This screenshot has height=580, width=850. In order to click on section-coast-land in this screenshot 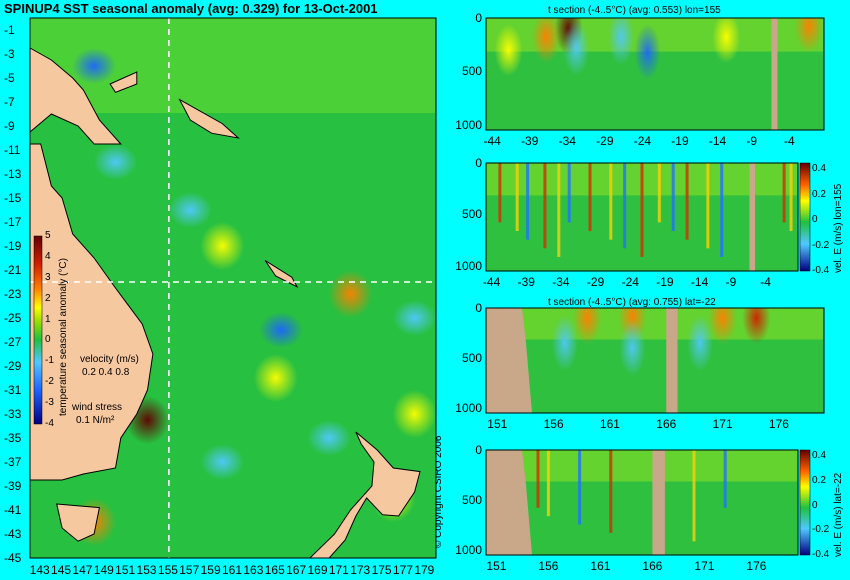, I will do `click(509, 502)`.